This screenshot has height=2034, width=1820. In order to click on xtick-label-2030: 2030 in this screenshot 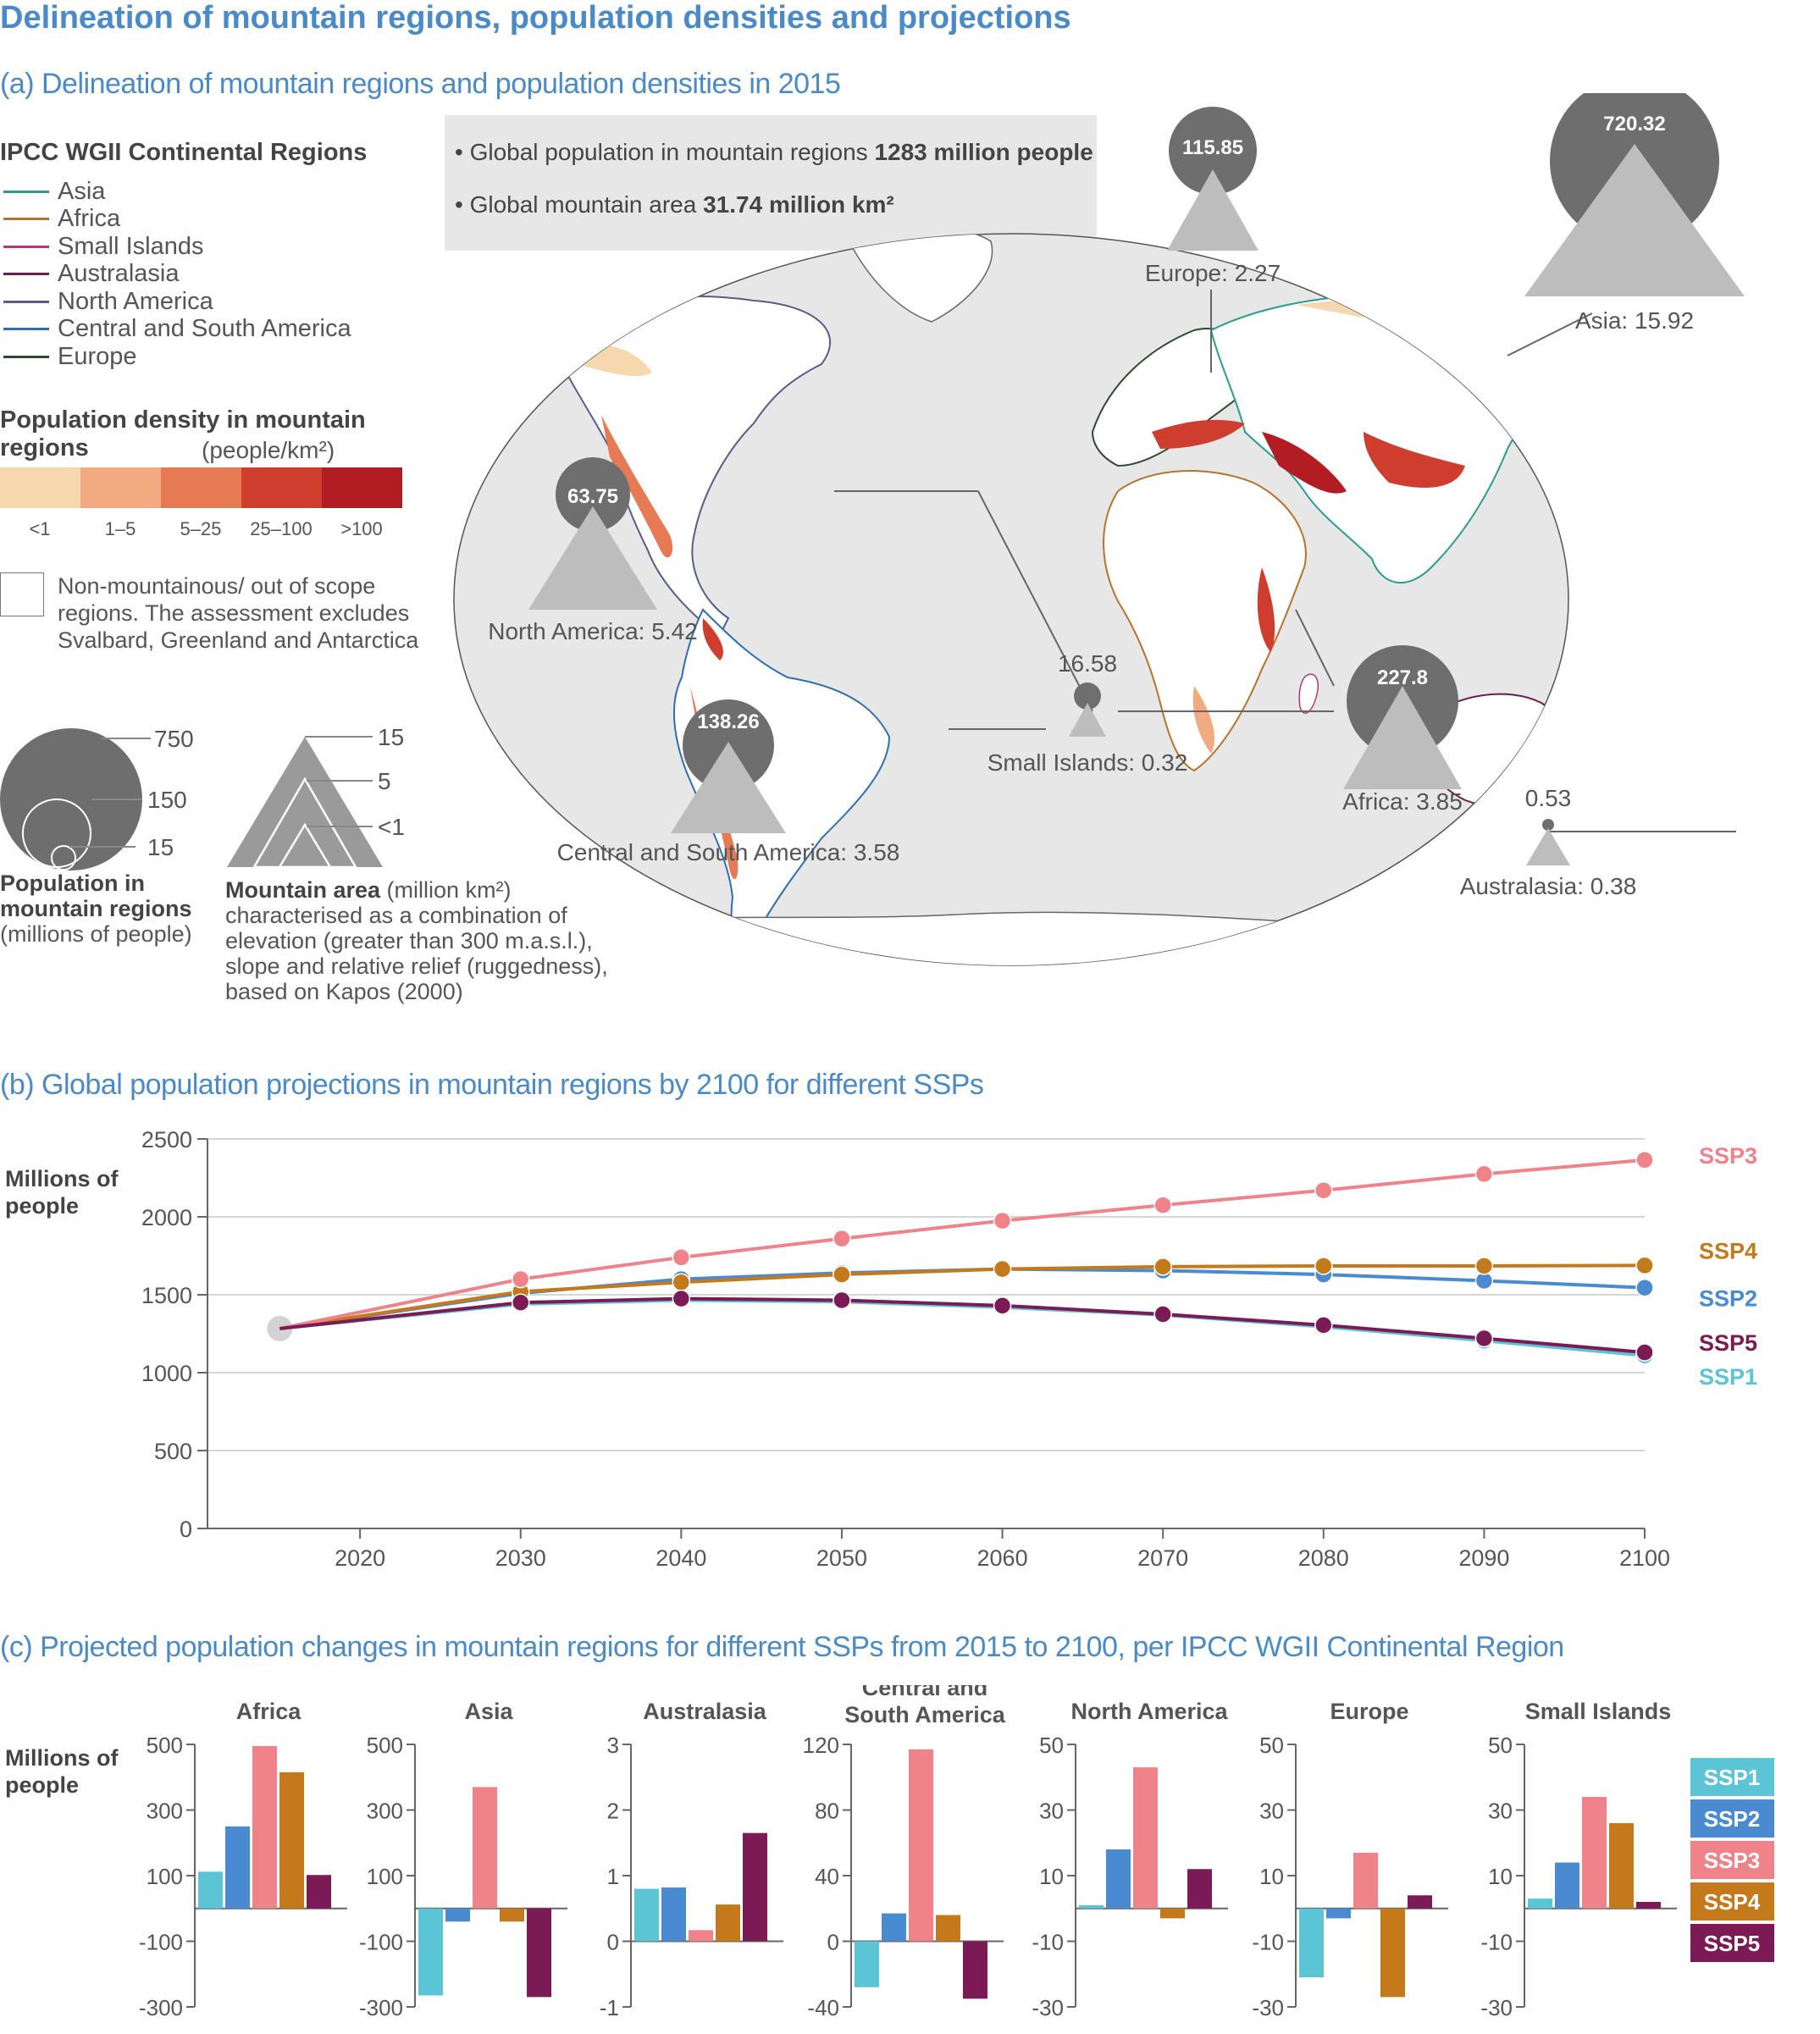, I will do `click(521, 1556)`.